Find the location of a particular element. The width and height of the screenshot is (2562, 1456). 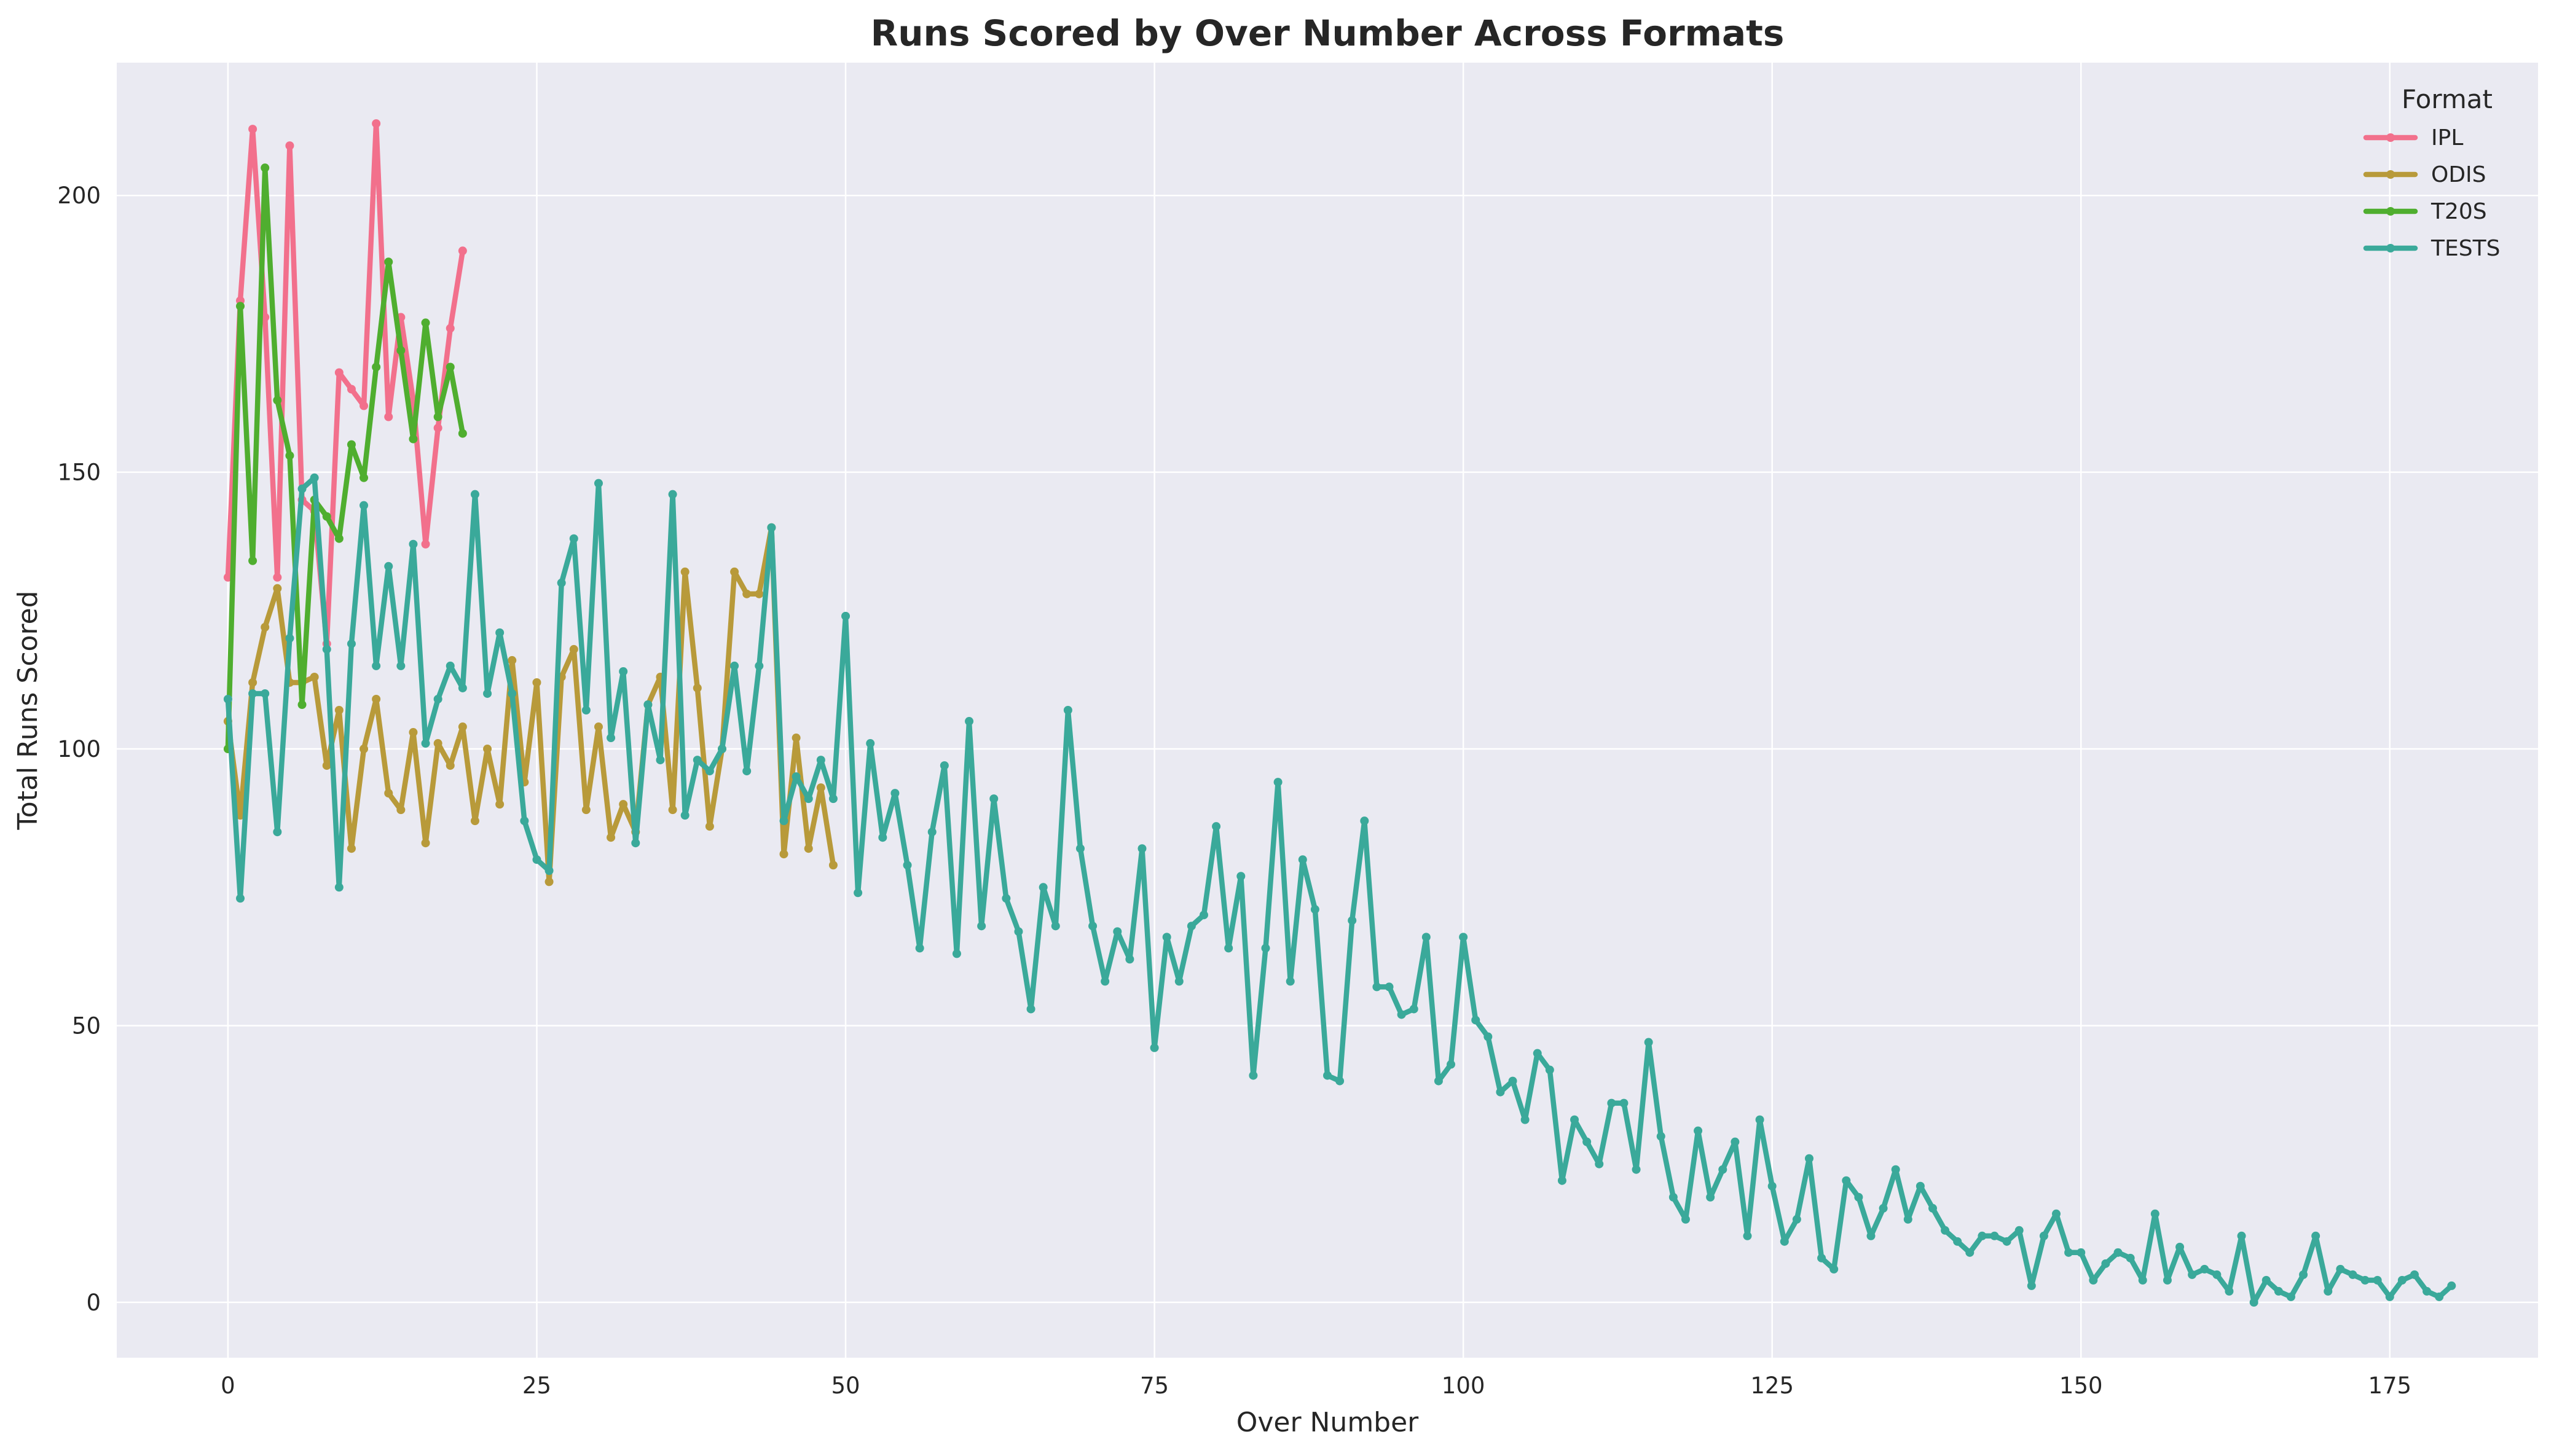

legend-marker-odis is located at coordinates (2390, 174).